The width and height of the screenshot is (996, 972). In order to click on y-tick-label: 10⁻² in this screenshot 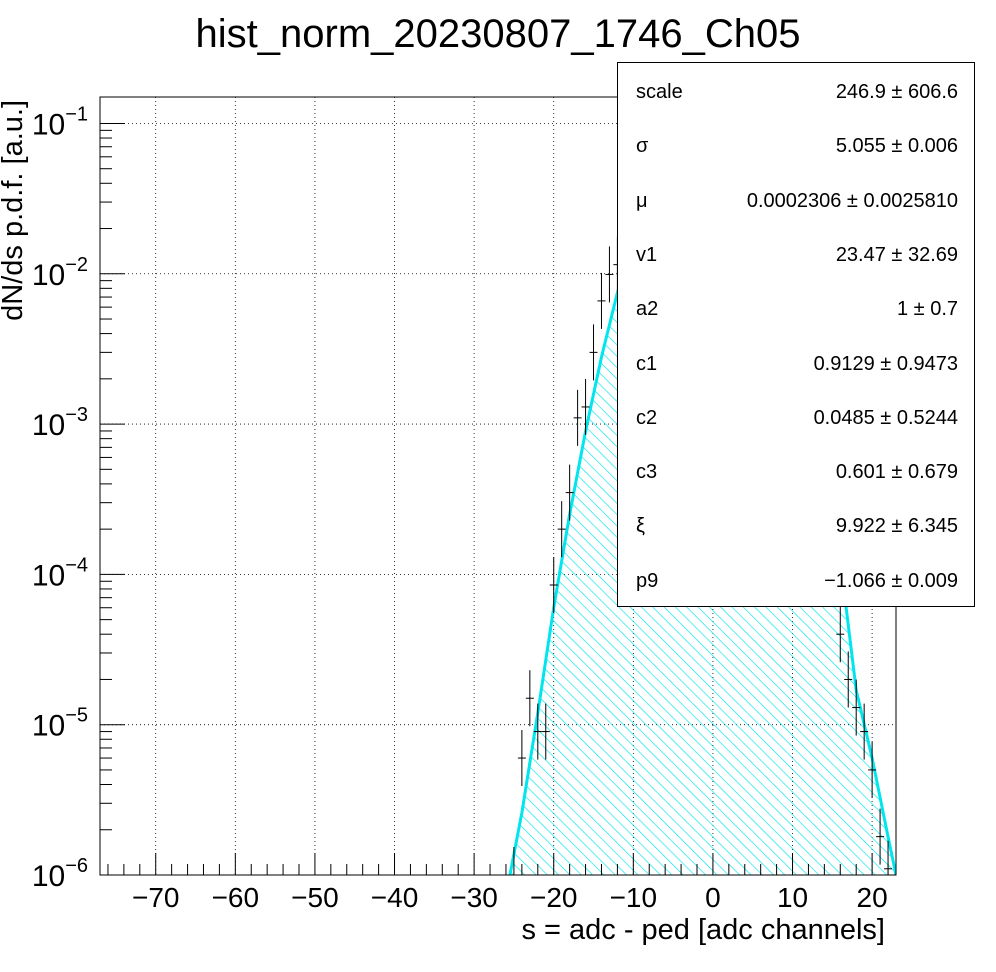, I will do `click(60, 273)`.